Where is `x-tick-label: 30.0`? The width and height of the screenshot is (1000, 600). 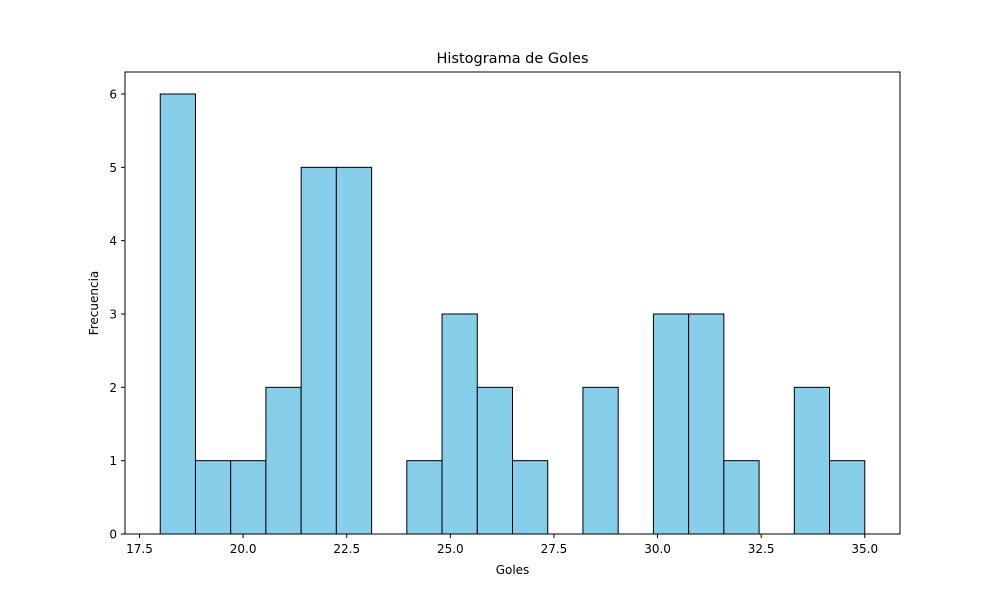 x-tick-label: 30.0 is located at coordinates (657, 549).